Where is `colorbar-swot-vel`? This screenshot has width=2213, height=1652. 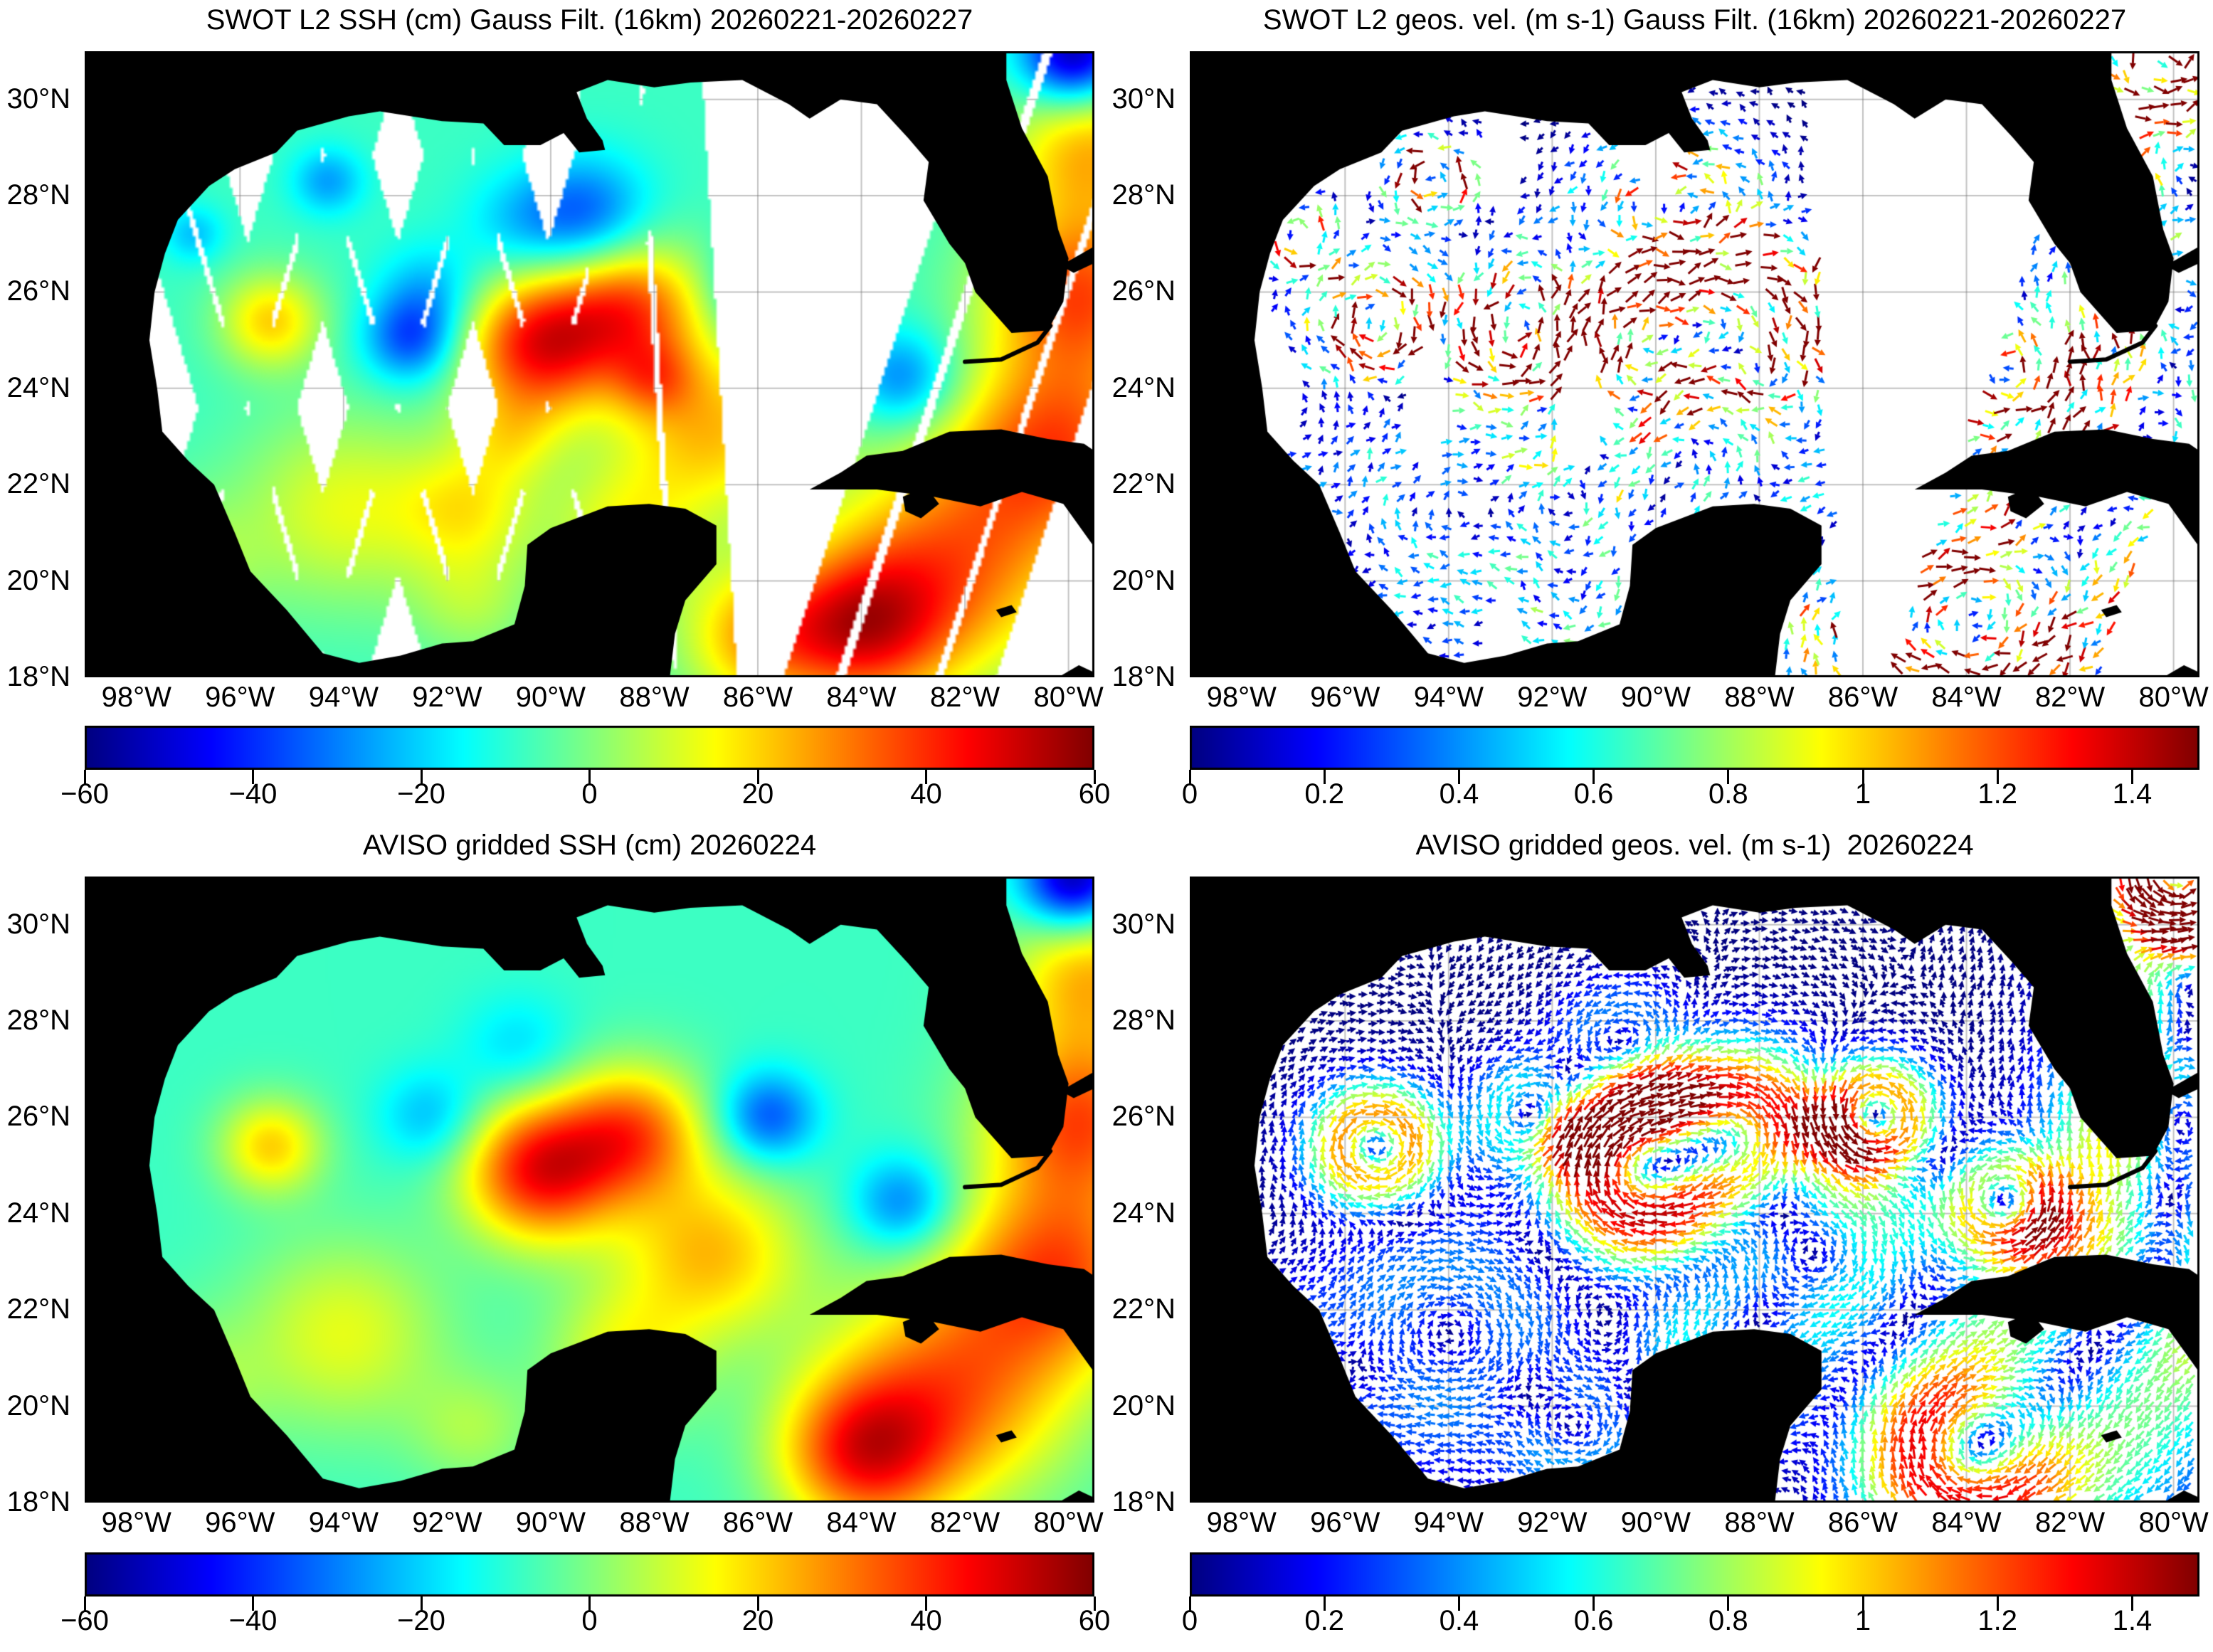
colorbar-swot-vel is located at coordinates (1694, 748).